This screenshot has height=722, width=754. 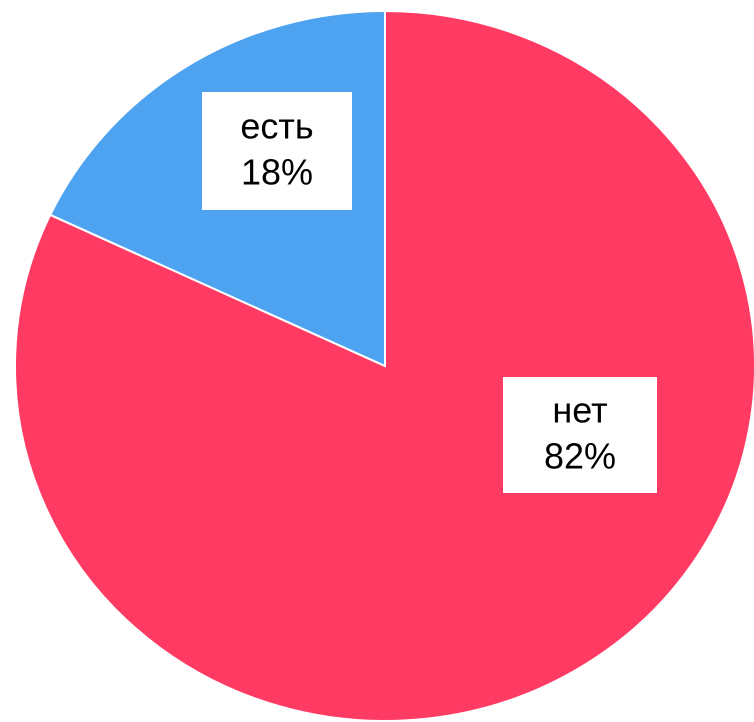 I want to click on value-label: 18%, so click(x=277, y=172).